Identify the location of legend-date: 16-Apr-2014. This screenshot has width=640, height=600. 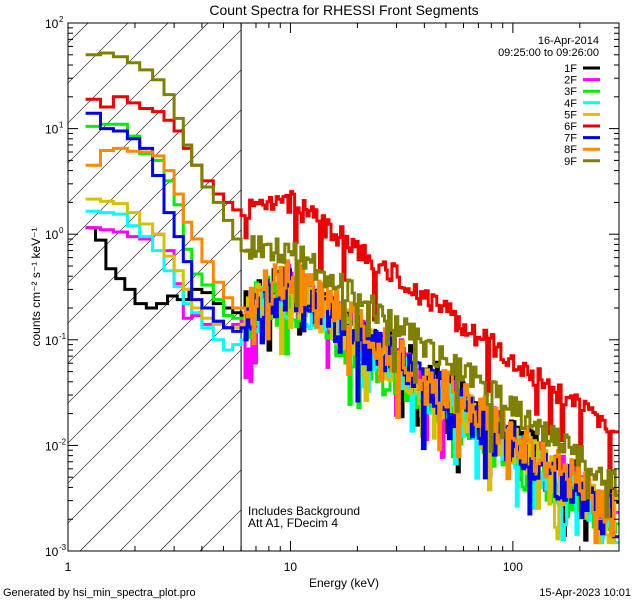
(568, 41).